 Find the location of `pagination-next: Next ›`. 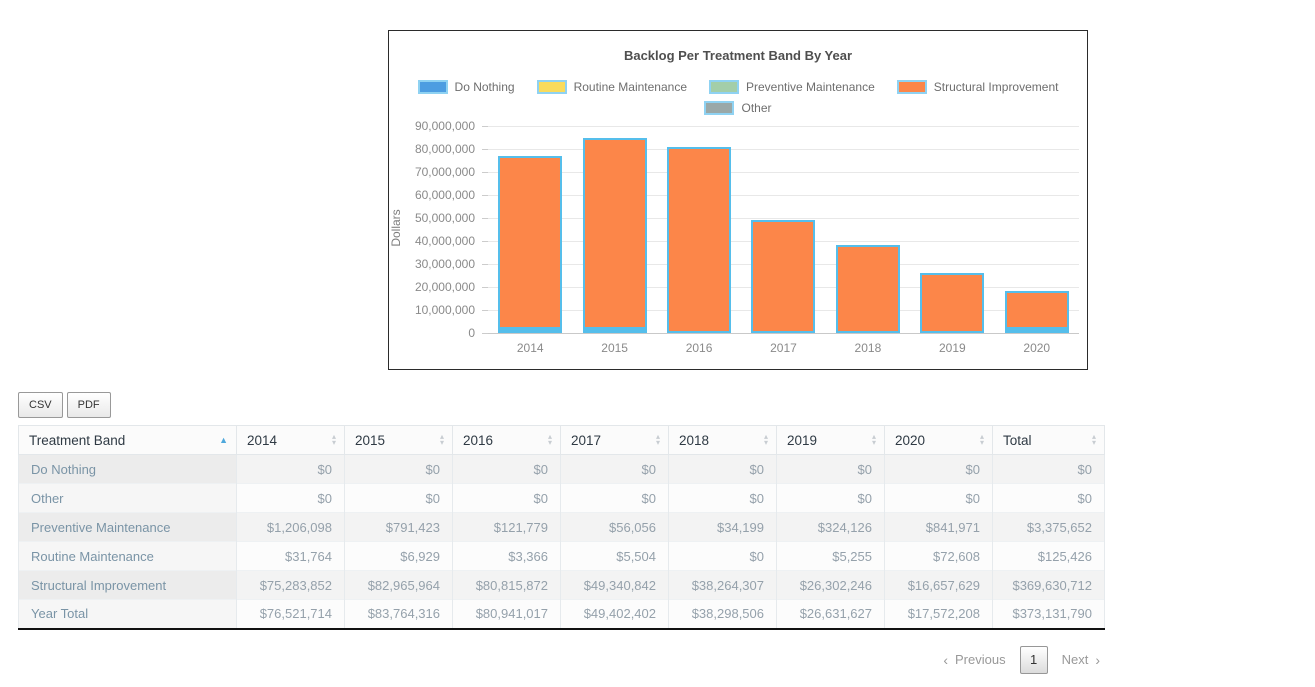

pagination-next: Next › is located at coordinates (1081, 660).